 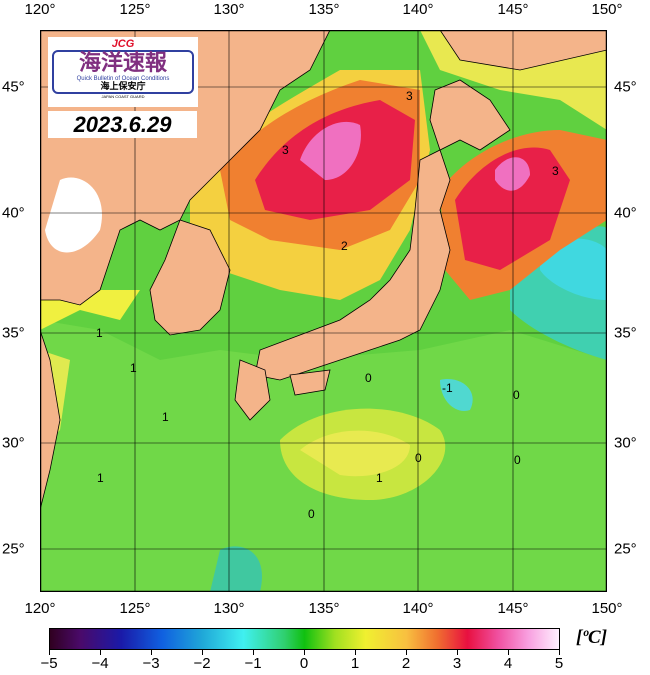 I want to click on logo-main-text: 海洋速報, so click(x=122, y=63).